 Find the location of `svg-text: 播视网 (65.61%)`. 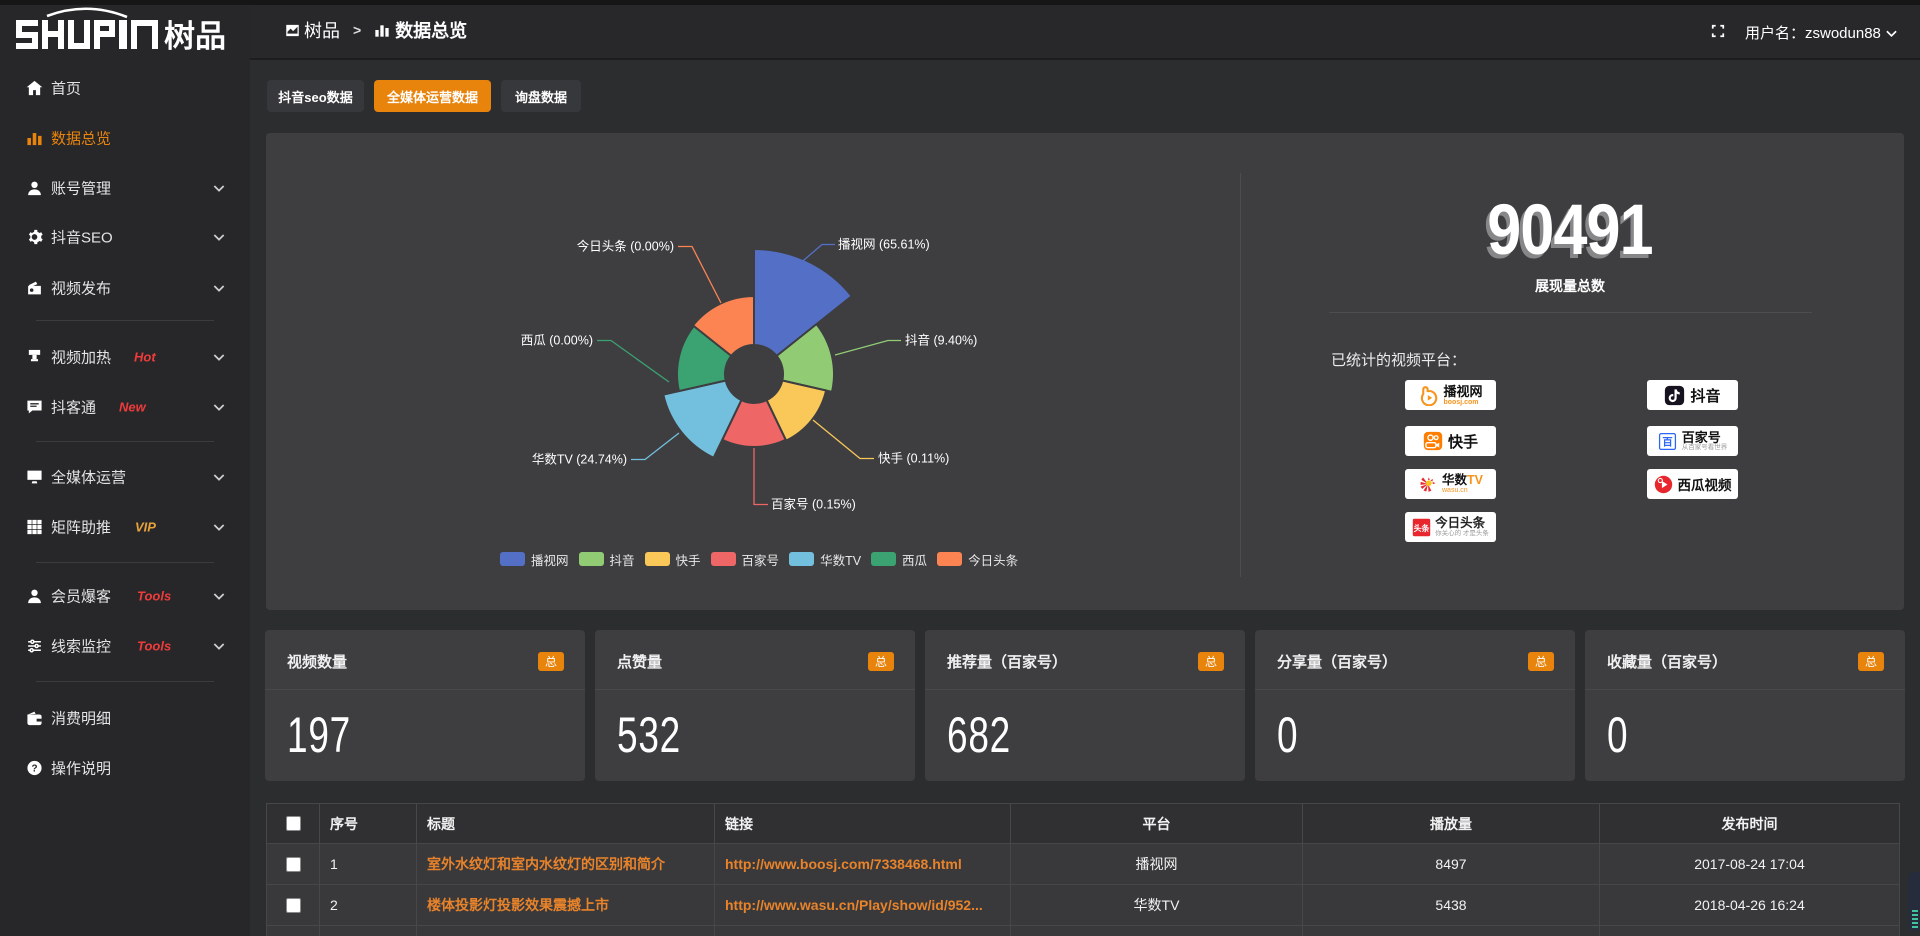

svg-text: 播视网 (65.61%) is located at coordinates (884, 244).